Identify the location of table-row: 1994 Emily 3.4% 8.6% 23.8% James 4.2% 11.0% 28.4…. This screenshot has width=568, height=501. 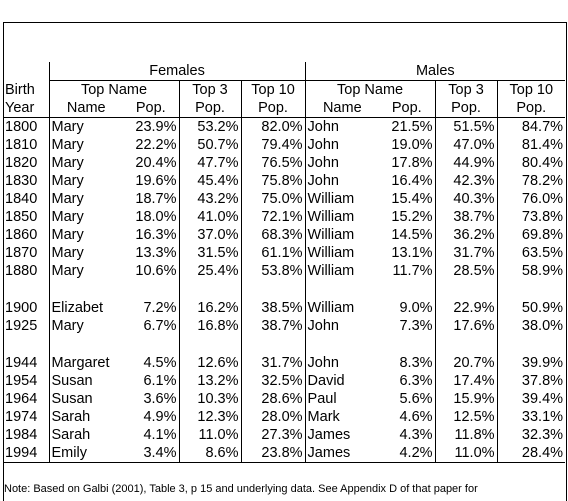
(284, 453).